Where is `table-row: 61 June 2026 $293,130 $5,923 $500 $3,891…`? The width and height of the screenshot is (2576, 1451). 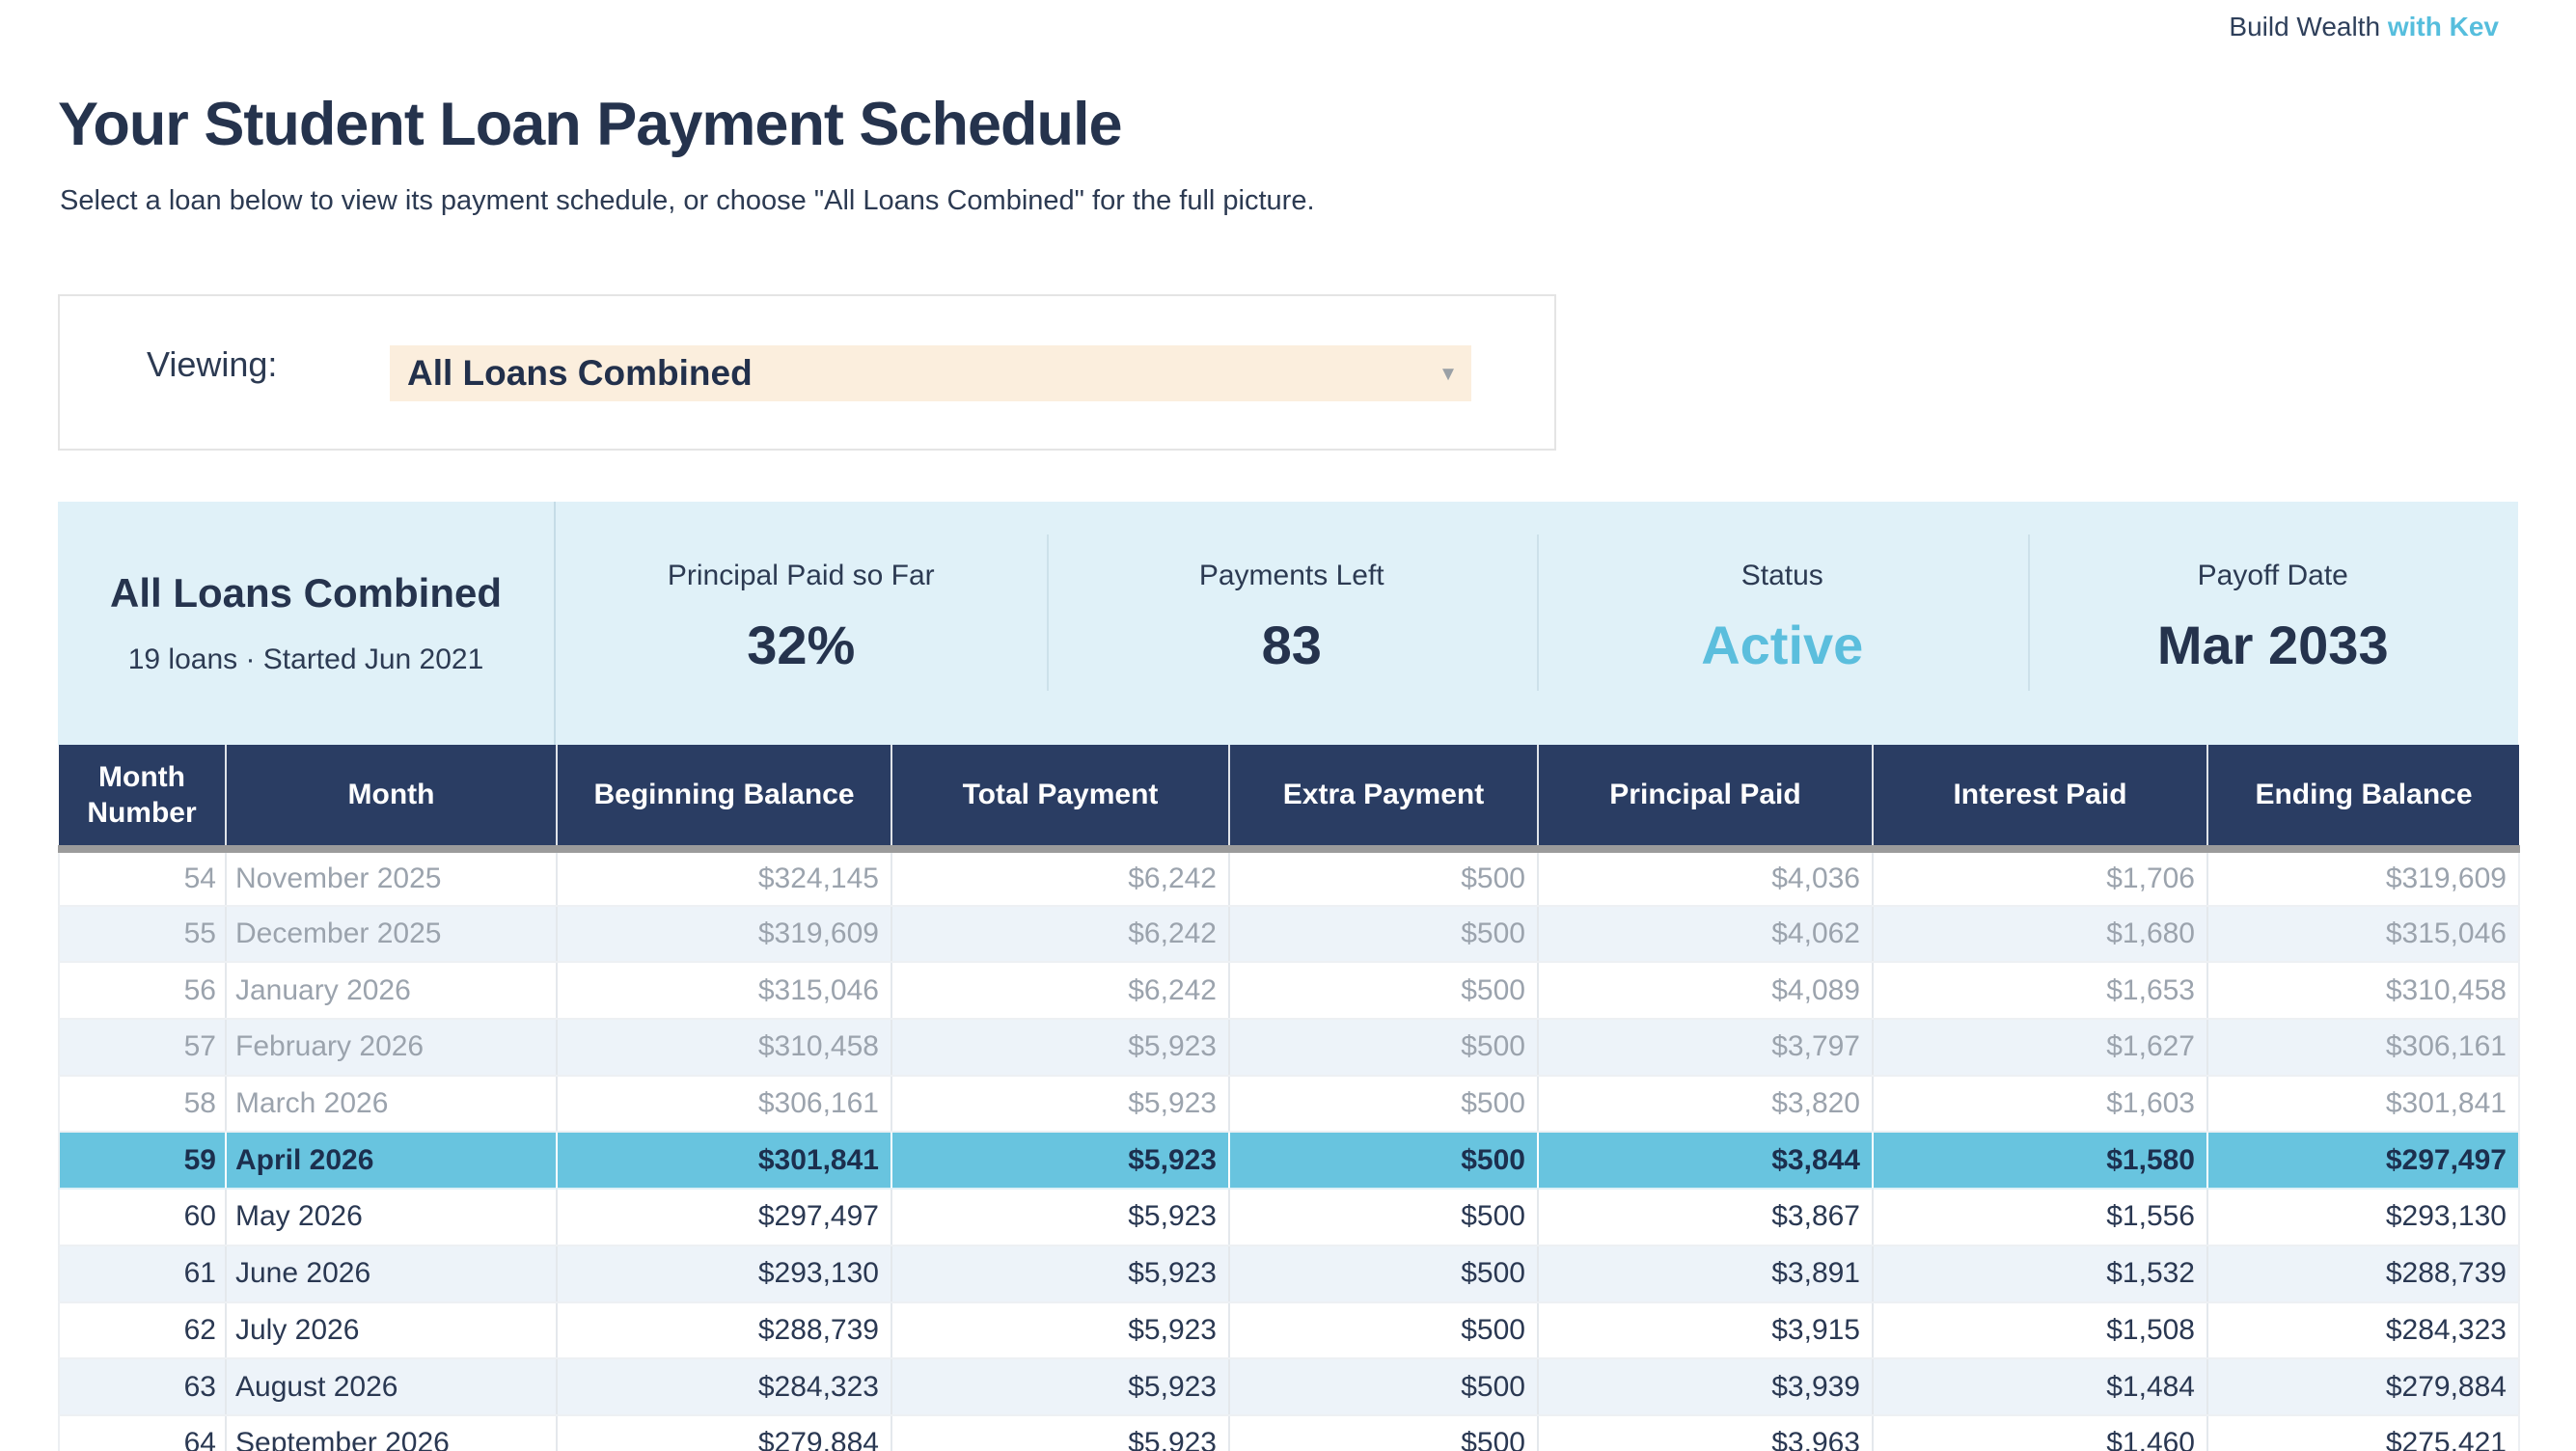
table-row: 61 June 2026 $293,130 $5,923 $500 $3,891… is located at coordinates (1289, 1274).